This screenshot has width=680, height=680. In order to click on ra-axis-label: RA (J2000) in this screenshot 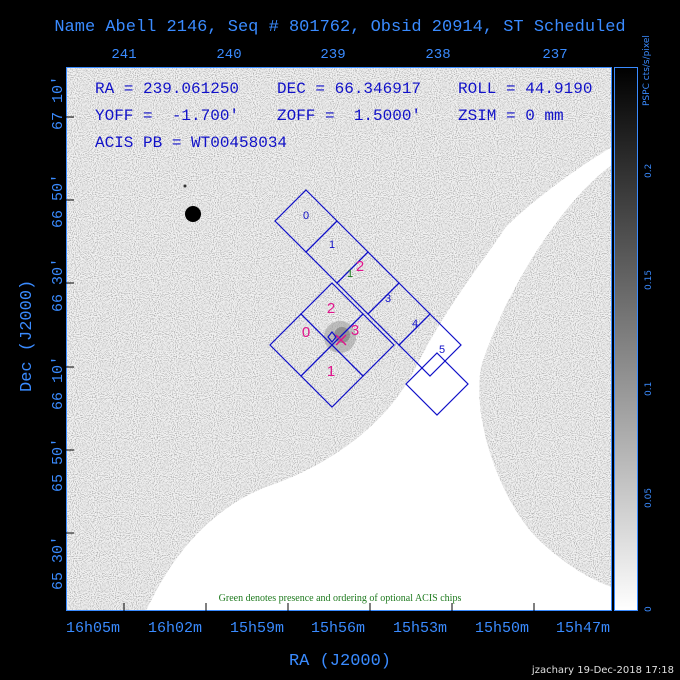, I will do `click(340, 661)`.